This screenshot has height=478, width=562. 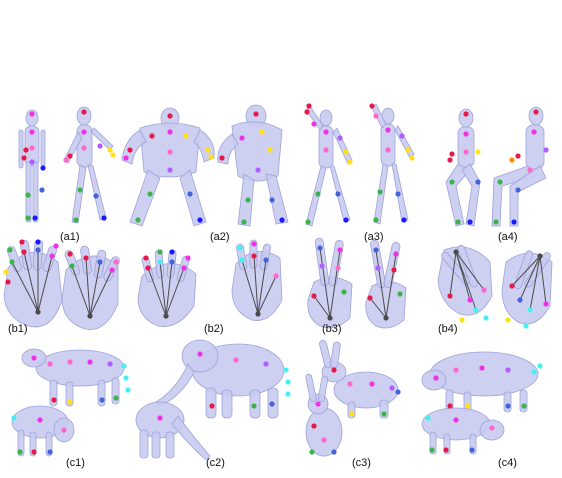 I want to click on panel-b1: (b1), so click(x=61, y=287).